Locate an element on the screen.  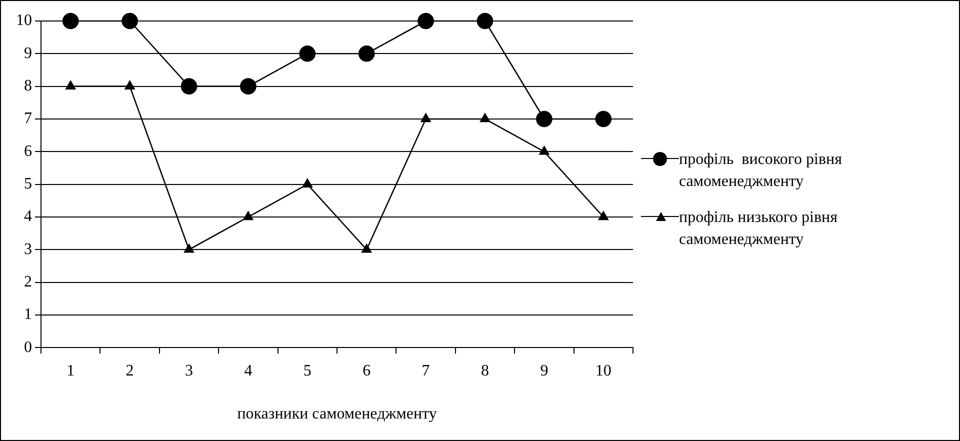
x-tick-label: 10 is located at coordinates (603, 371).